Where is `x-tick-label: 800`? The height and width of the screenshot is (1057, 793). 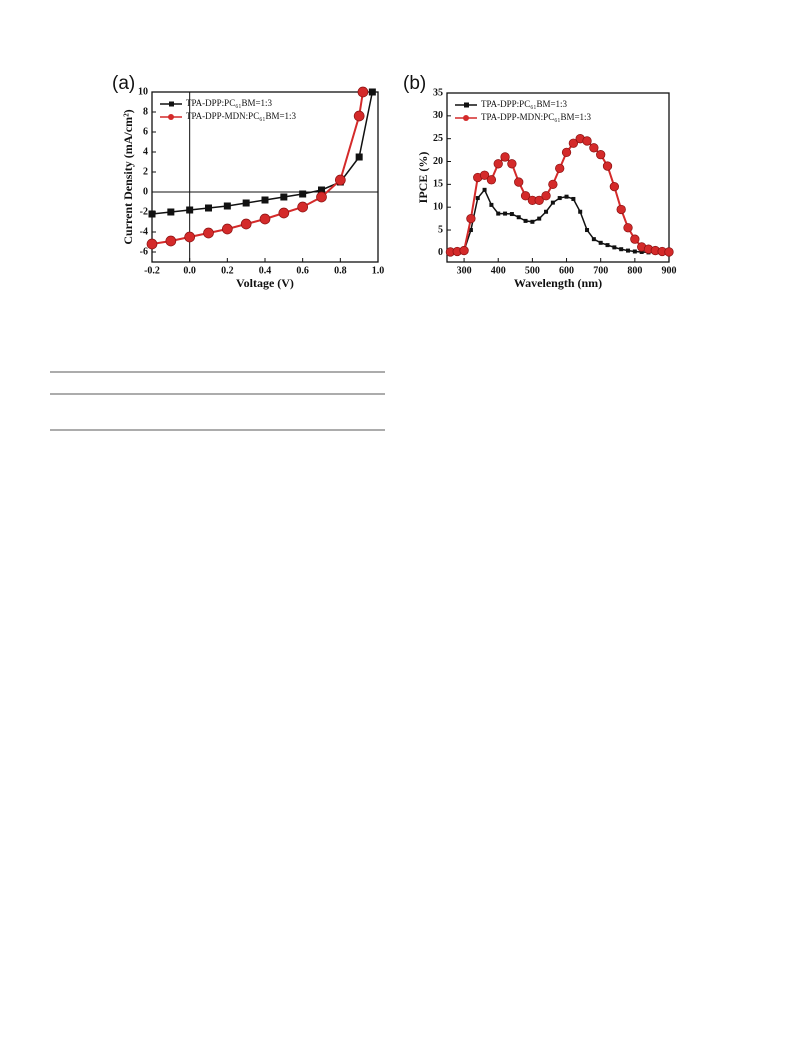 x-tick-label: 800 is located at coordinates (634, 270).